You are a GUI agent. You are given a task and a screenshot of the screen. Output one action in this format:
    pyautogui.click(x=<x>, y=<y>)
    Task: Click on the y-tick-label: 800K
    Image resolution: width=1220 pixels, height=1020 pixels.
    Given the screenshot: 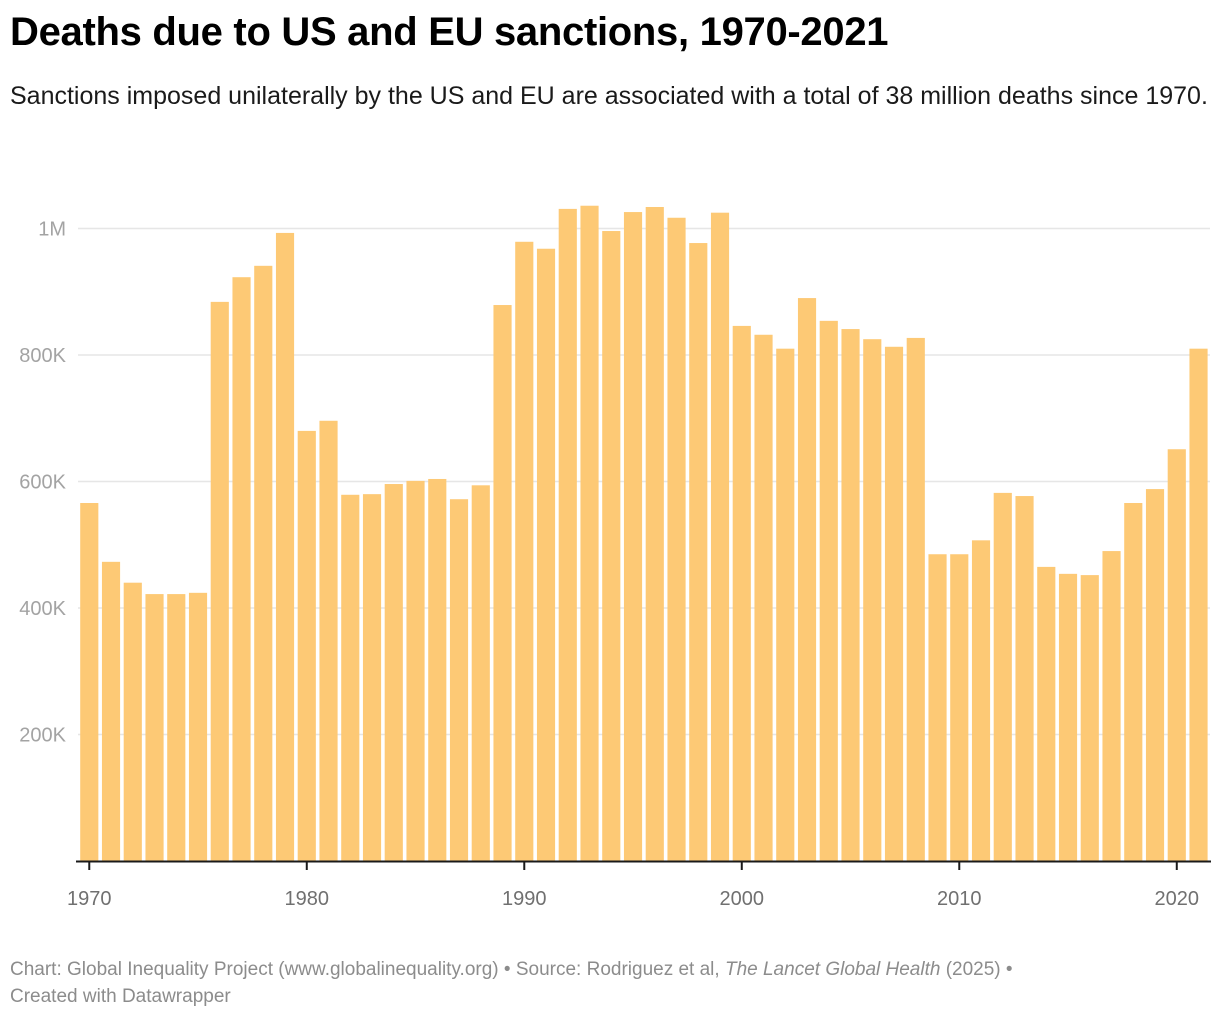 What is the action you would take?
    pyautogui.click(x=42, y=356)
    